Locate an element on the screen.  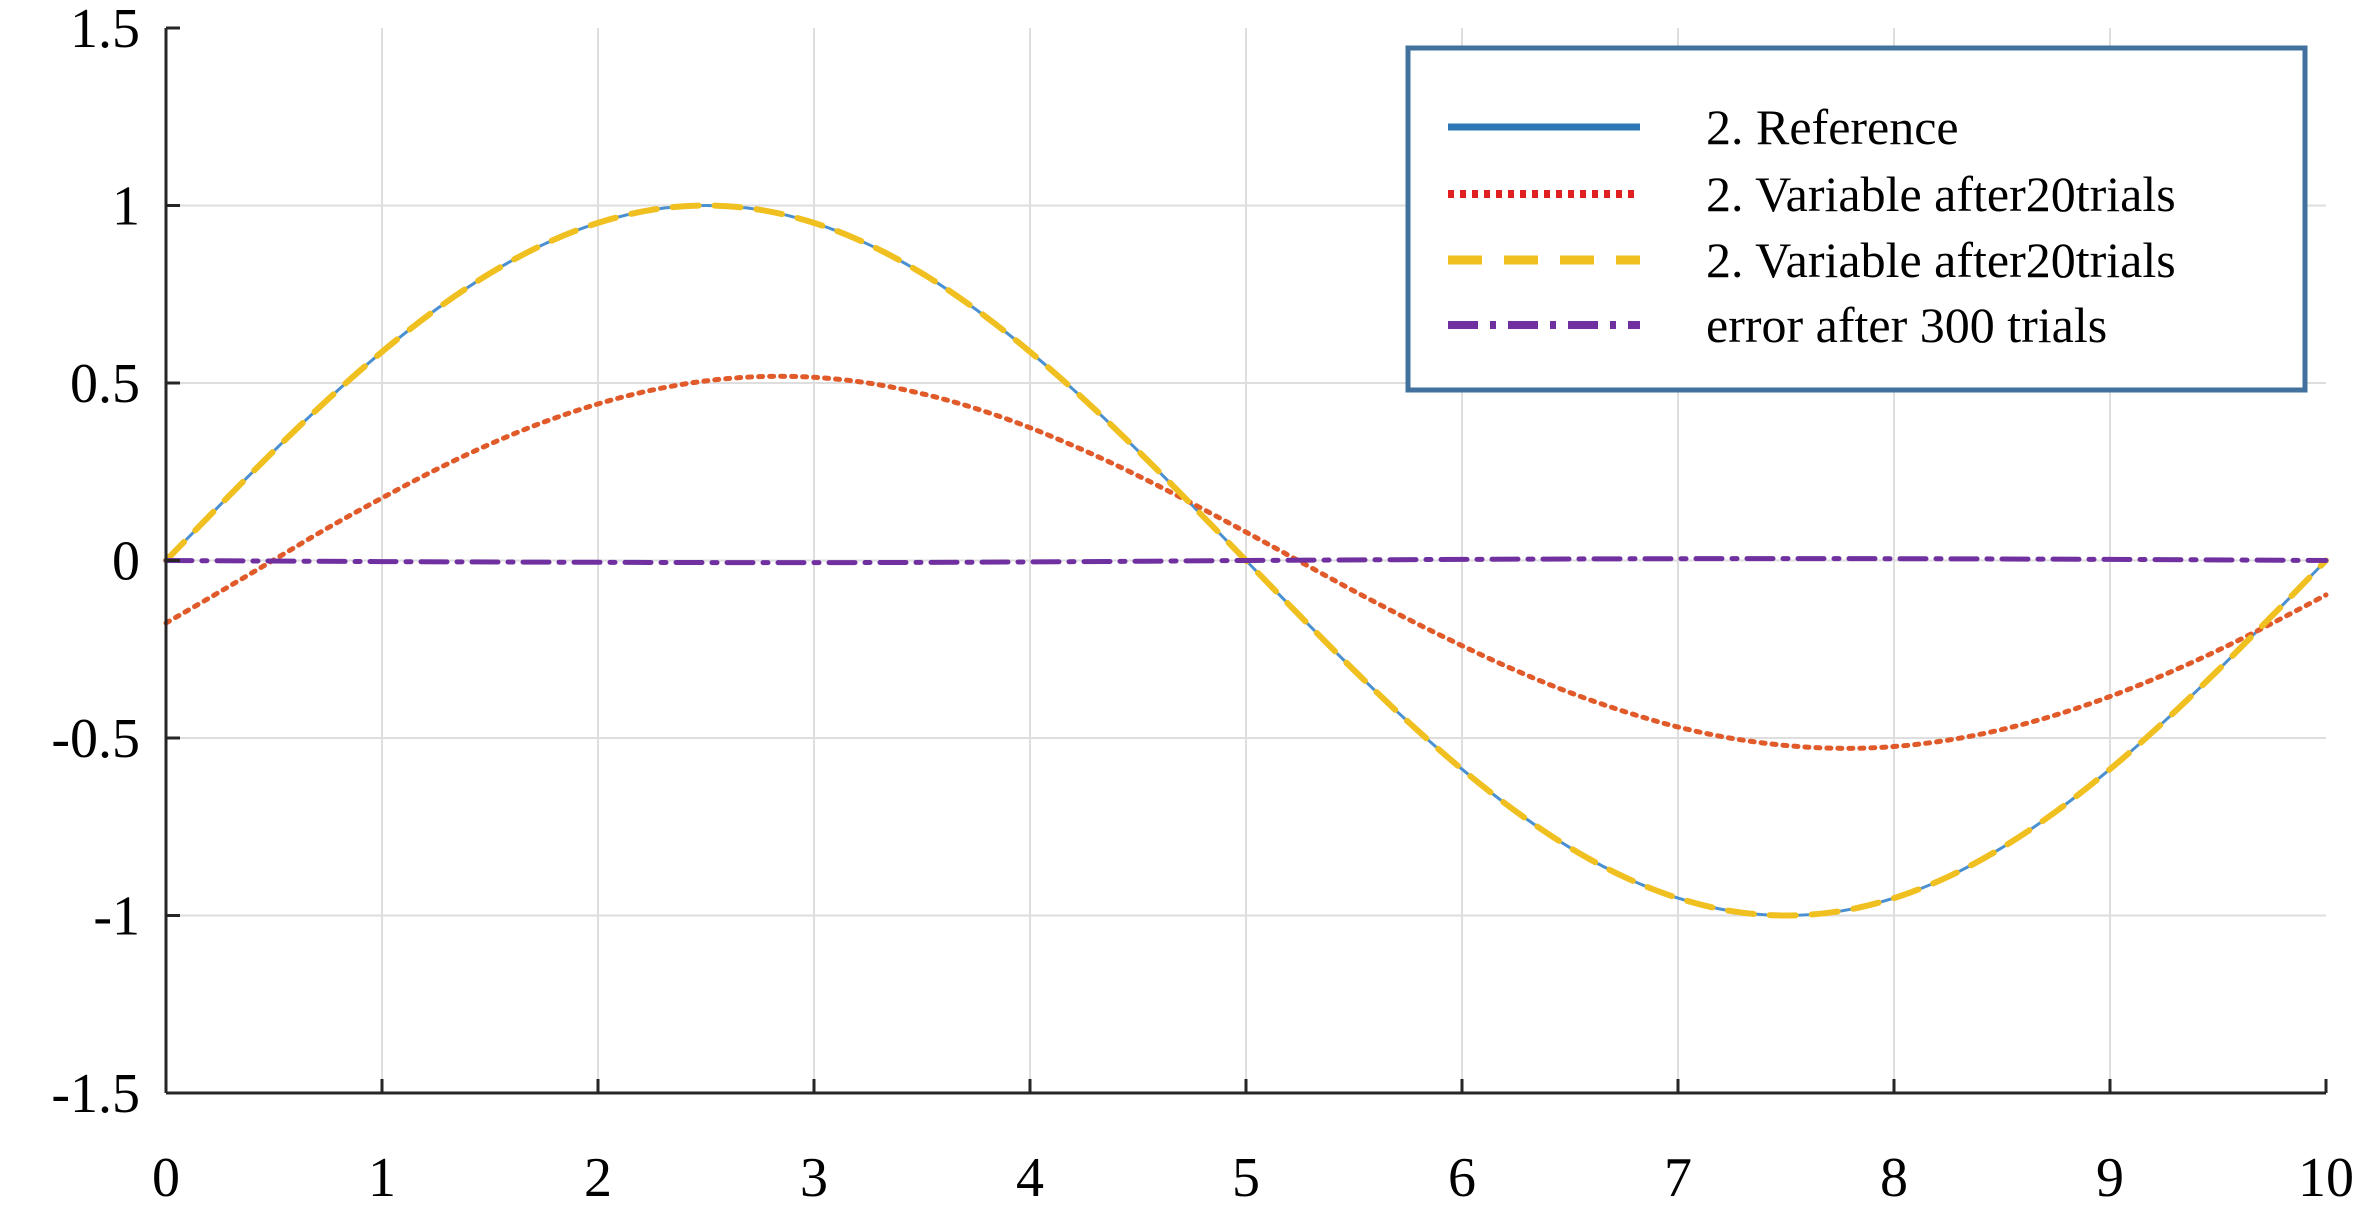
y-tick-label: 1.5 is located at coordinates (105, 30).